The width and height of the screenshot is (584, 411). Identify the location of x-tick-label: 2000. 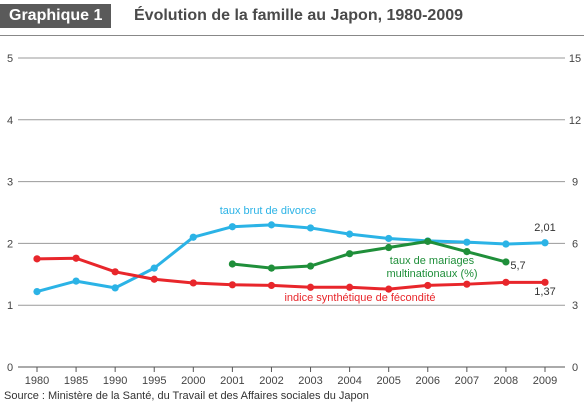
(193, 381).